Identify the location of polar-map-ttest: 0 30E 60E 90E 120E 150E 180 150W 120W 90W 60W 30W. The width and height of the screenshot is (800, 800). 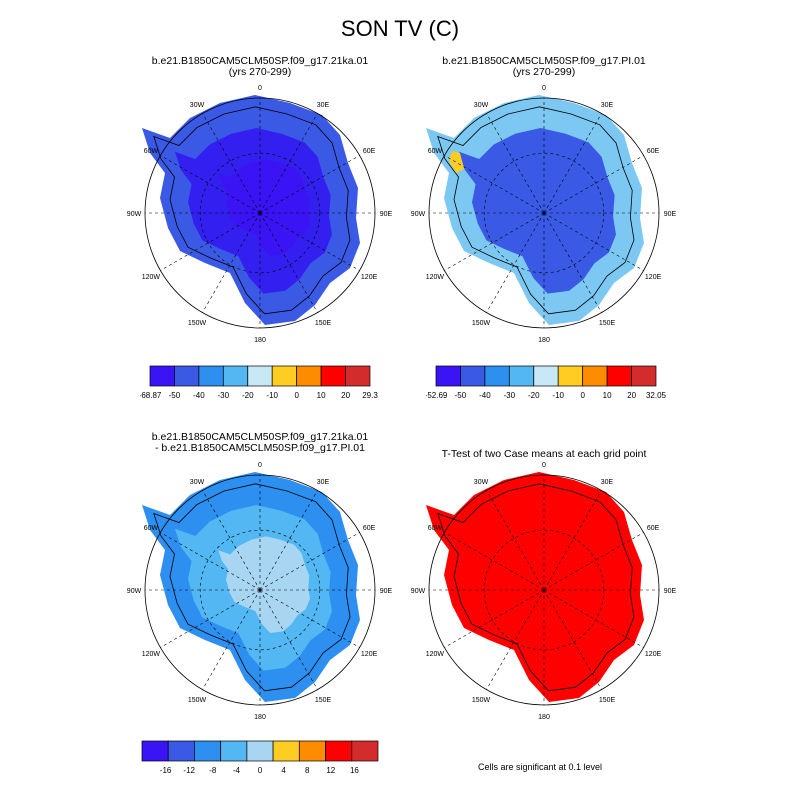
(544, 591).